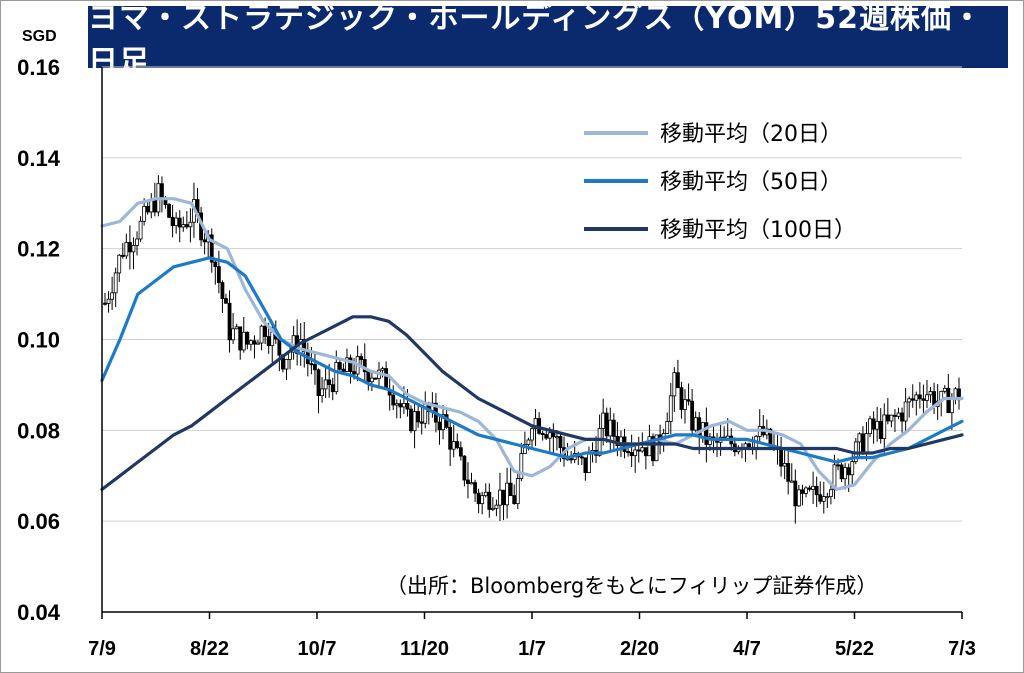 This screenshot has height=673, width=1024. I want to click on source-note: （出所：Bloombergをもとにフィリップ証券作成）, so click(631, 586).